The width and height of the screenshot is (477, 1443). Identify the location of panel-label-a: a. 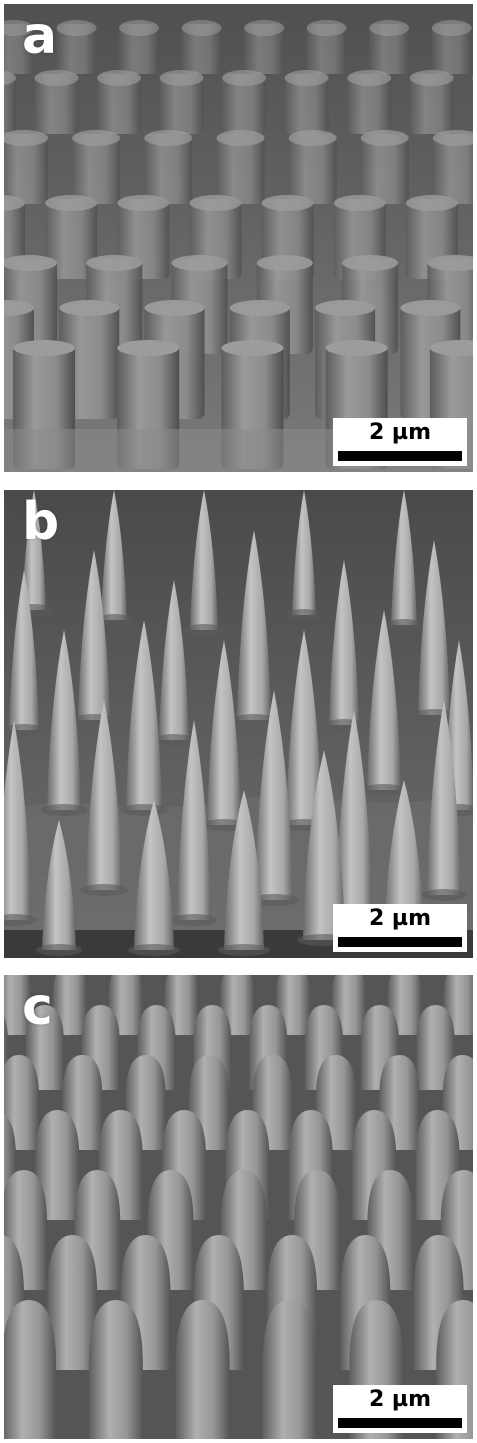
(40, 36).